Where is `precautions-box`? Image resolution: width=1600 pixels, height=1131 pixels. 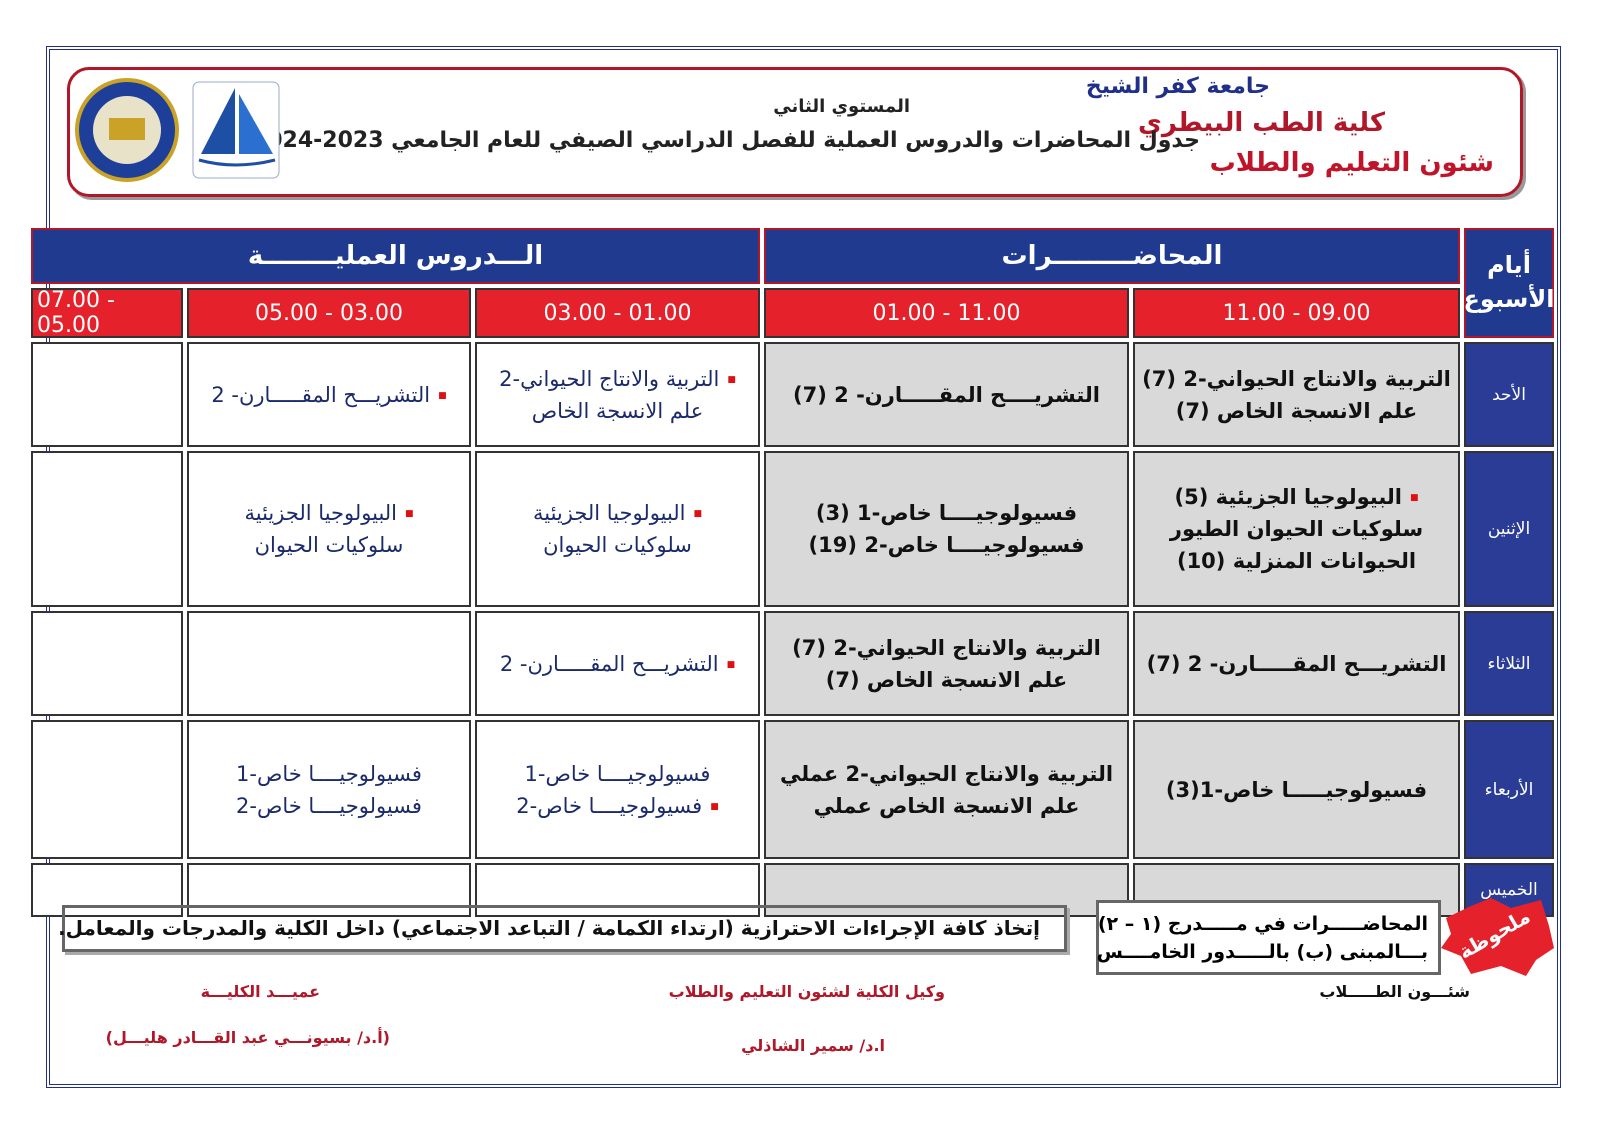 precautions-box is located at coordinates (564, 928).